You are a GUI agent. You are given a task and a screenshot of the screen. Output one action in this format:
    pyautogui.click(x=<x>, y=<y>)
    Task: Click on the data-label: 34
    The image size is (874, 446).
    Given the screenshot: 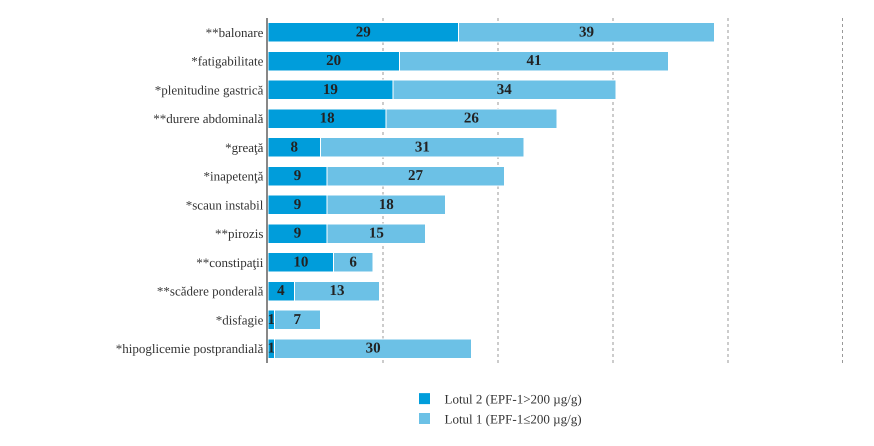 What is the action you would take?
    pyautogui.click(x=504, y=90)
    